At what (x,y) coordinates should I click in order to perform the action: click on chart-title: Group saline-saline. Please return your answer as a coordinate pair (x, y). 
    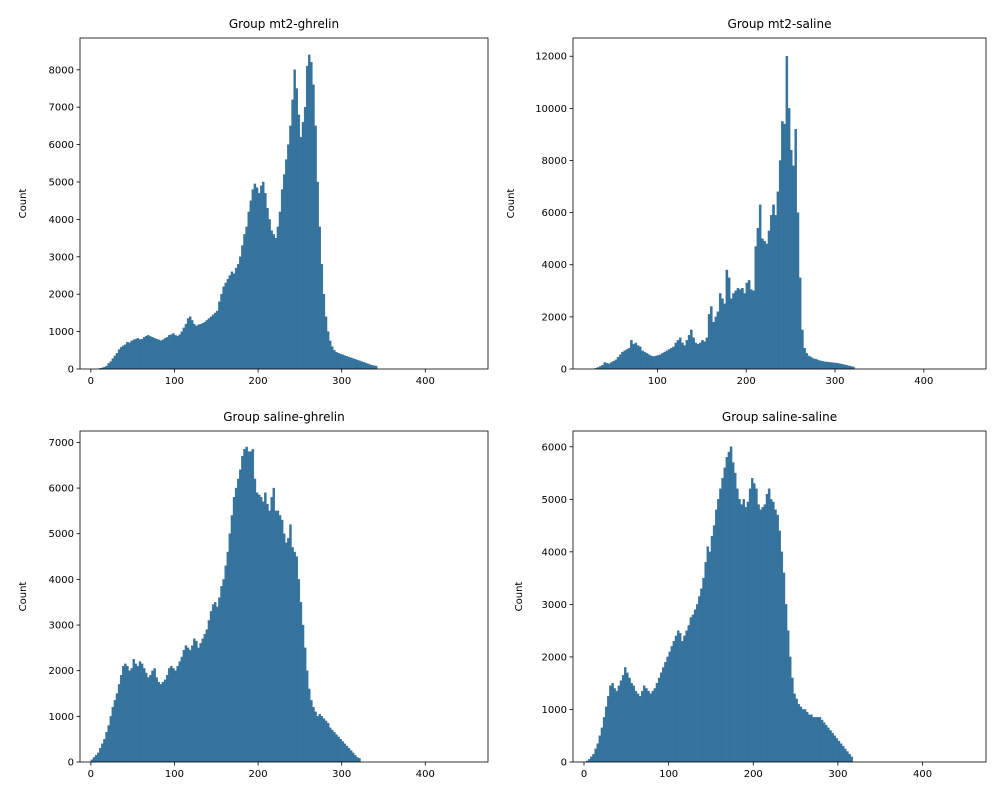
    Looking at the image, I should click on (779, 417).